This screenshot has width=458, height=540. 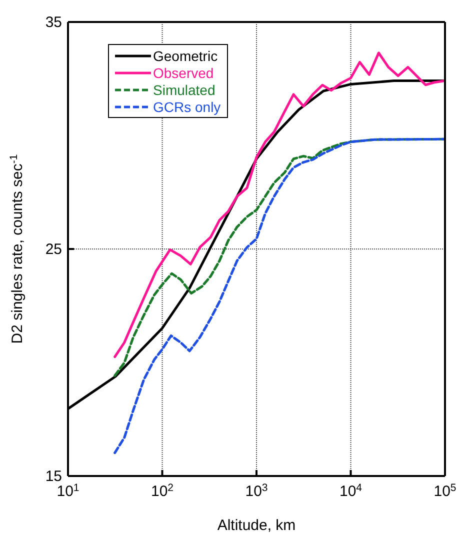 I want to click on y-tick-label: 25, so click(x=53, y=249).